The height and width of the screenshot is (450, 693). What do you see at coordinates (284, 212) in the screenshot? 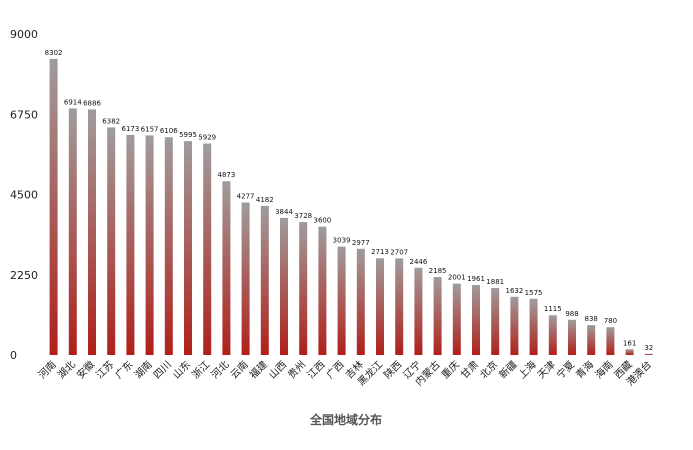
I see `data-label: 3844` at bounding box center [284, 212].